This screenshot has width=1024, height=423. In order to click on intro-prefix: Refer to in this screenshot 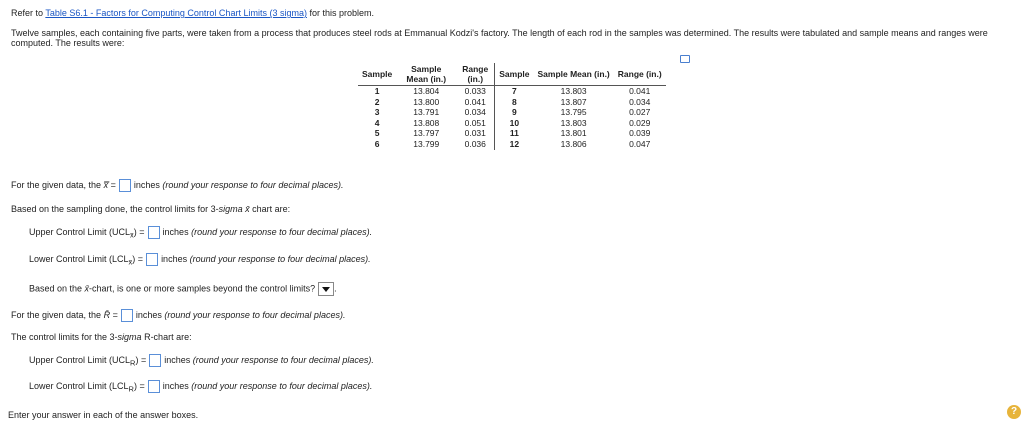, I will do `click(28, 13)`.